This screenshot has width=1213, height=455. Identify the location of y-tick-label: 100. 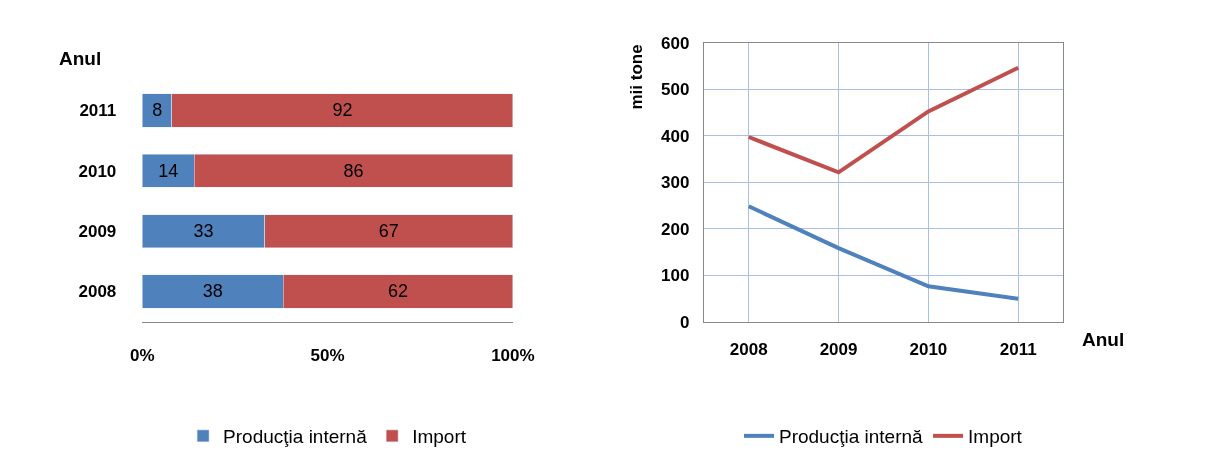
(675, 276).